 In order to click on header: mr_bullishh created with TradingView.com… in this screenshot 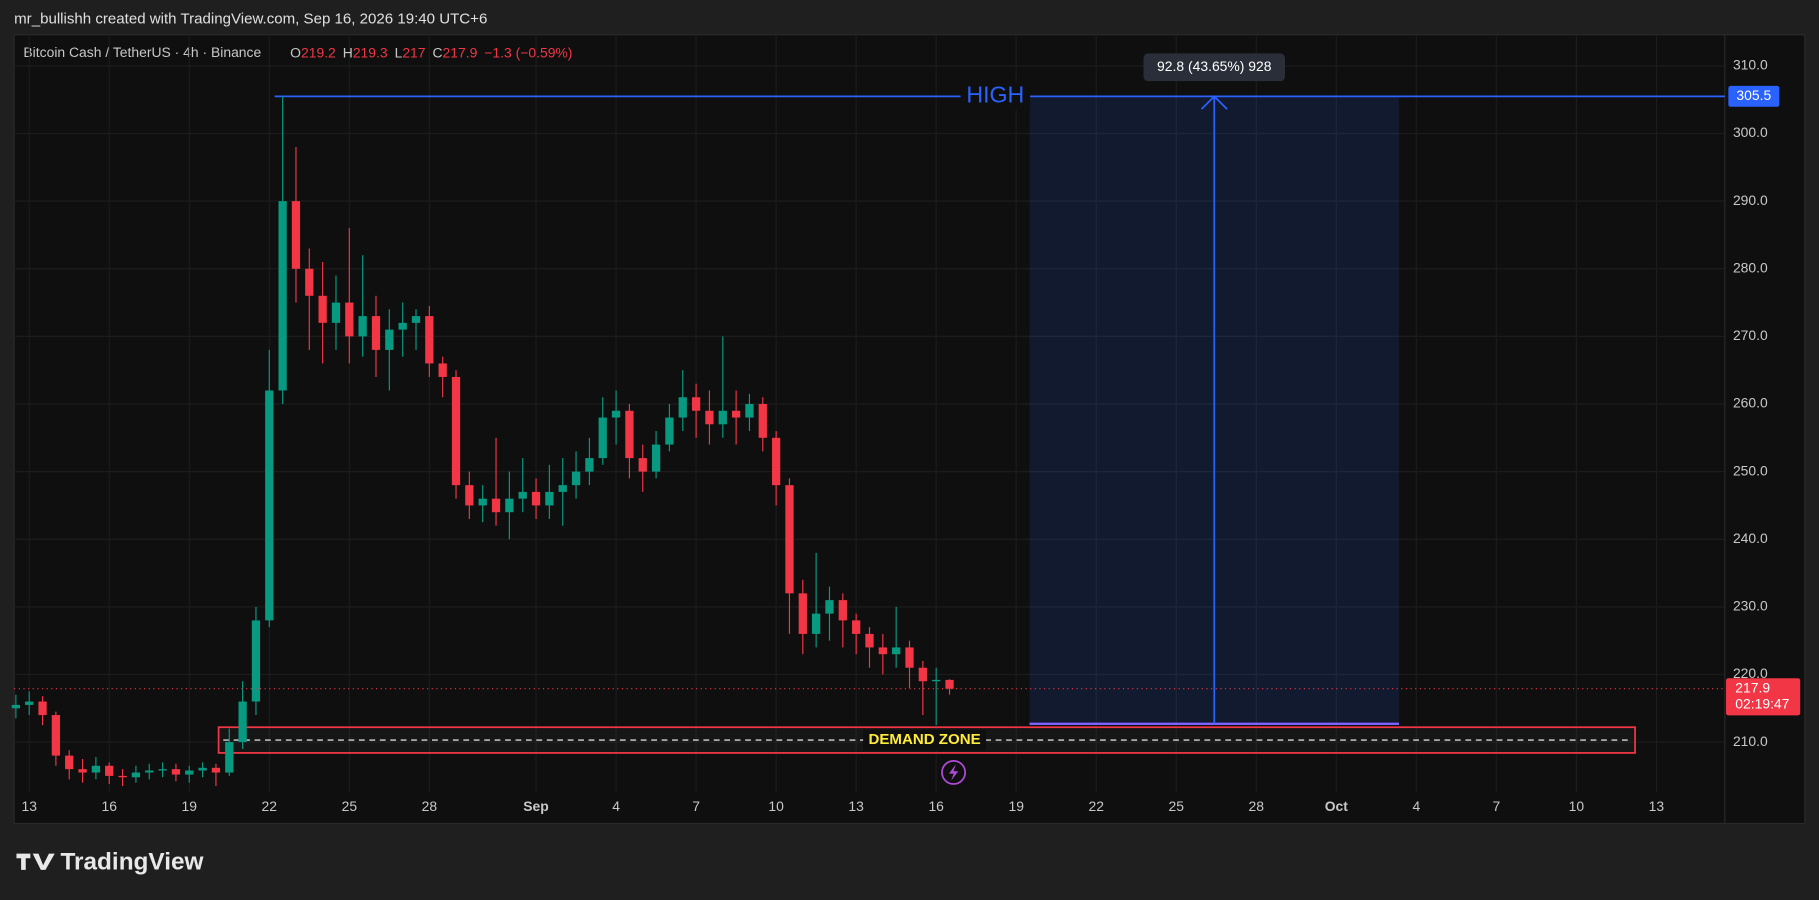, I will do `click(250, 19)`.